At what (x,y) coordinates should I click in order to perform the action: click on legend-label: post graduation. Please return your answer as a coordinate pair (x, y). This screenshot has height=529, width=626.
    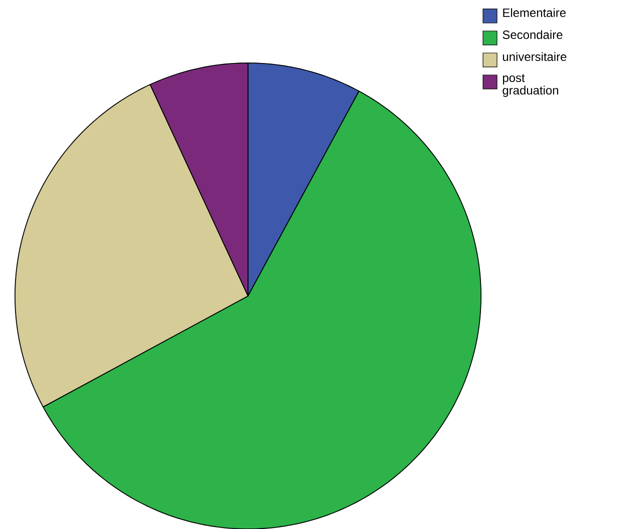
    Looking at the image, I should click on (530, 85).